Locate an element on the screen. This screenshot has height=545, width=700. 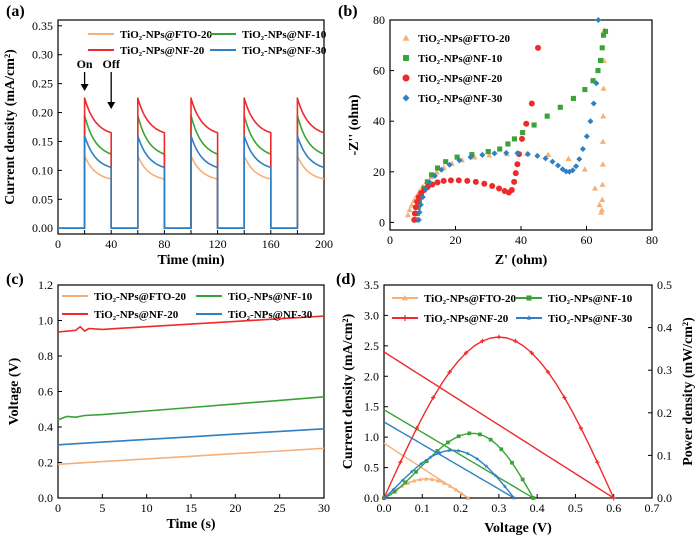
panel-d-legend-tio-nps-nf-10-marker is located at coordinates (529, 298).